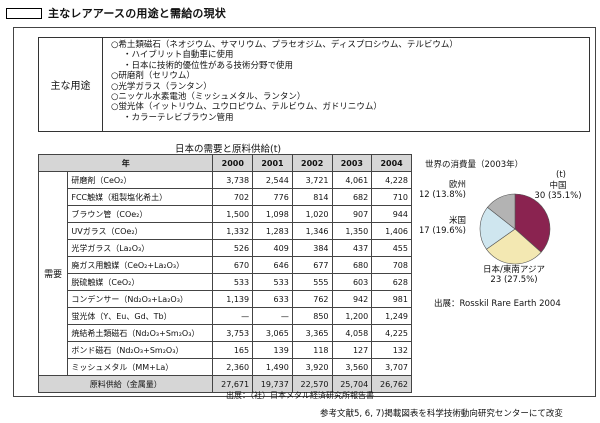 The image size is (600, 423). Describe the element at coordinates (391, 367) in the screenshot. I see `row-value: 3,707` at that location.